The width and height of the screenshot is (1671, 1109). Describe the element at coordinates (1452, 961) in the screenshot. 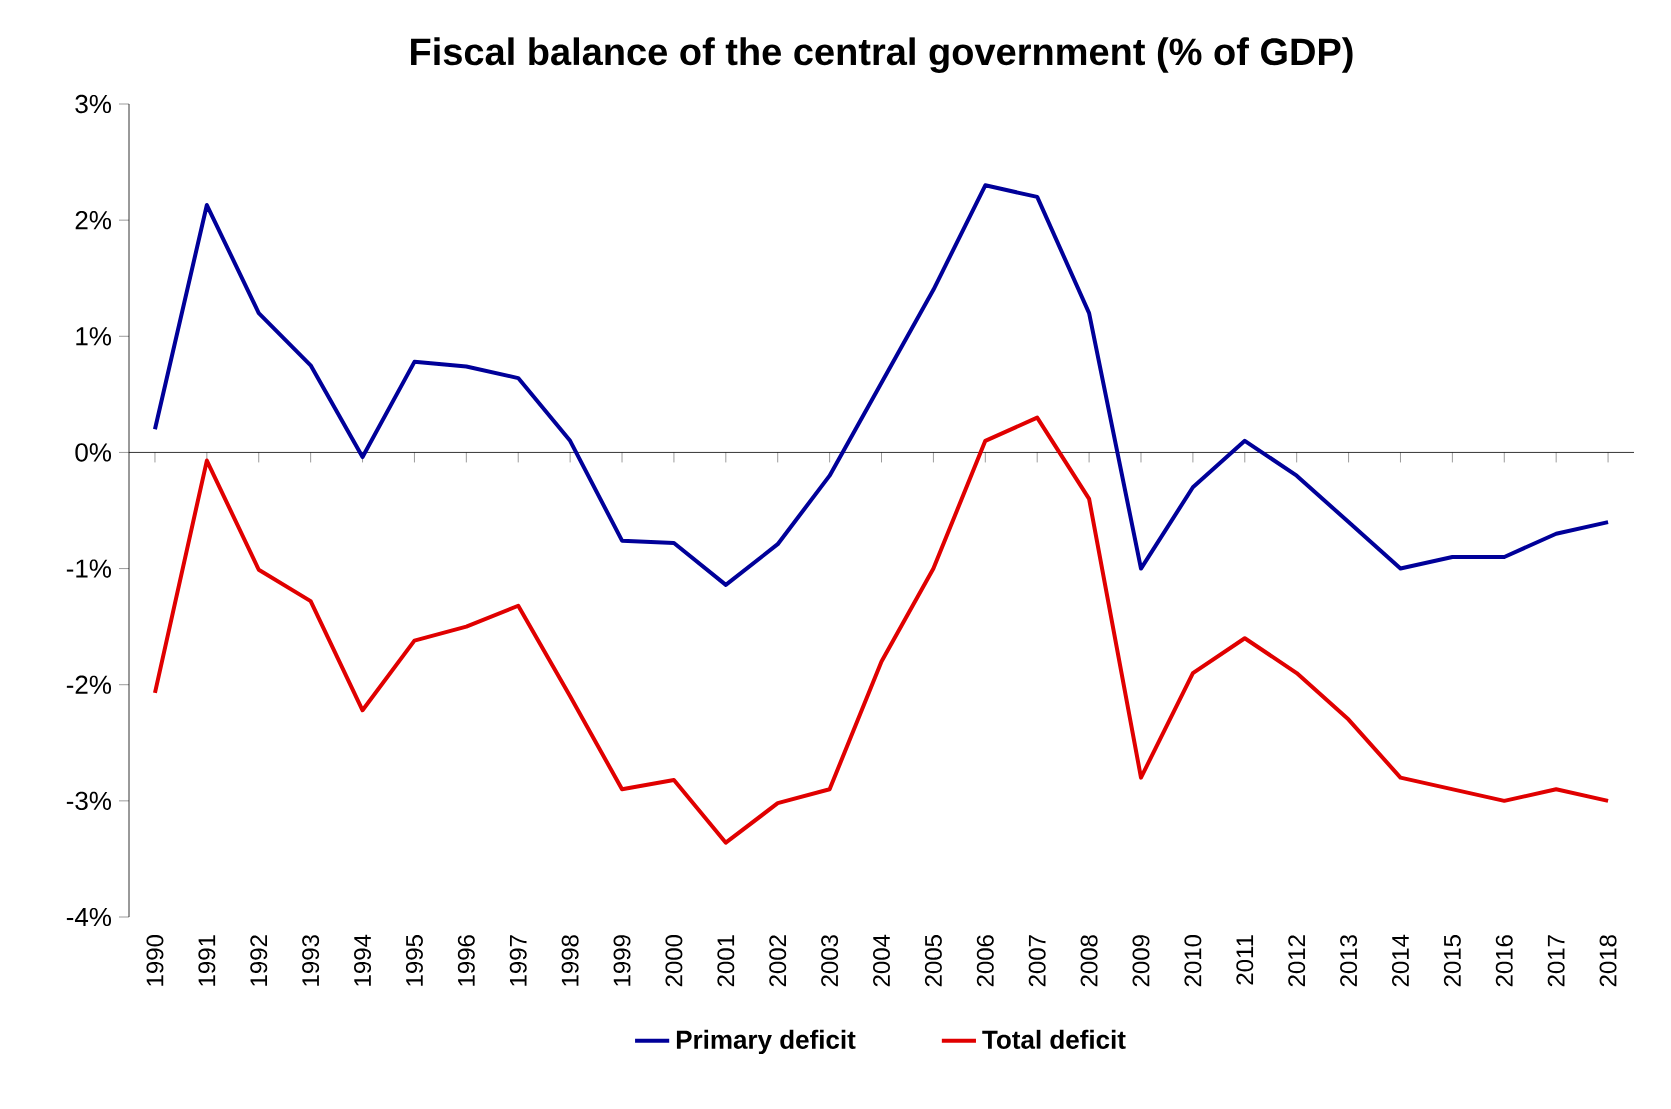

I see `x-tick-label: 2015` at that location.